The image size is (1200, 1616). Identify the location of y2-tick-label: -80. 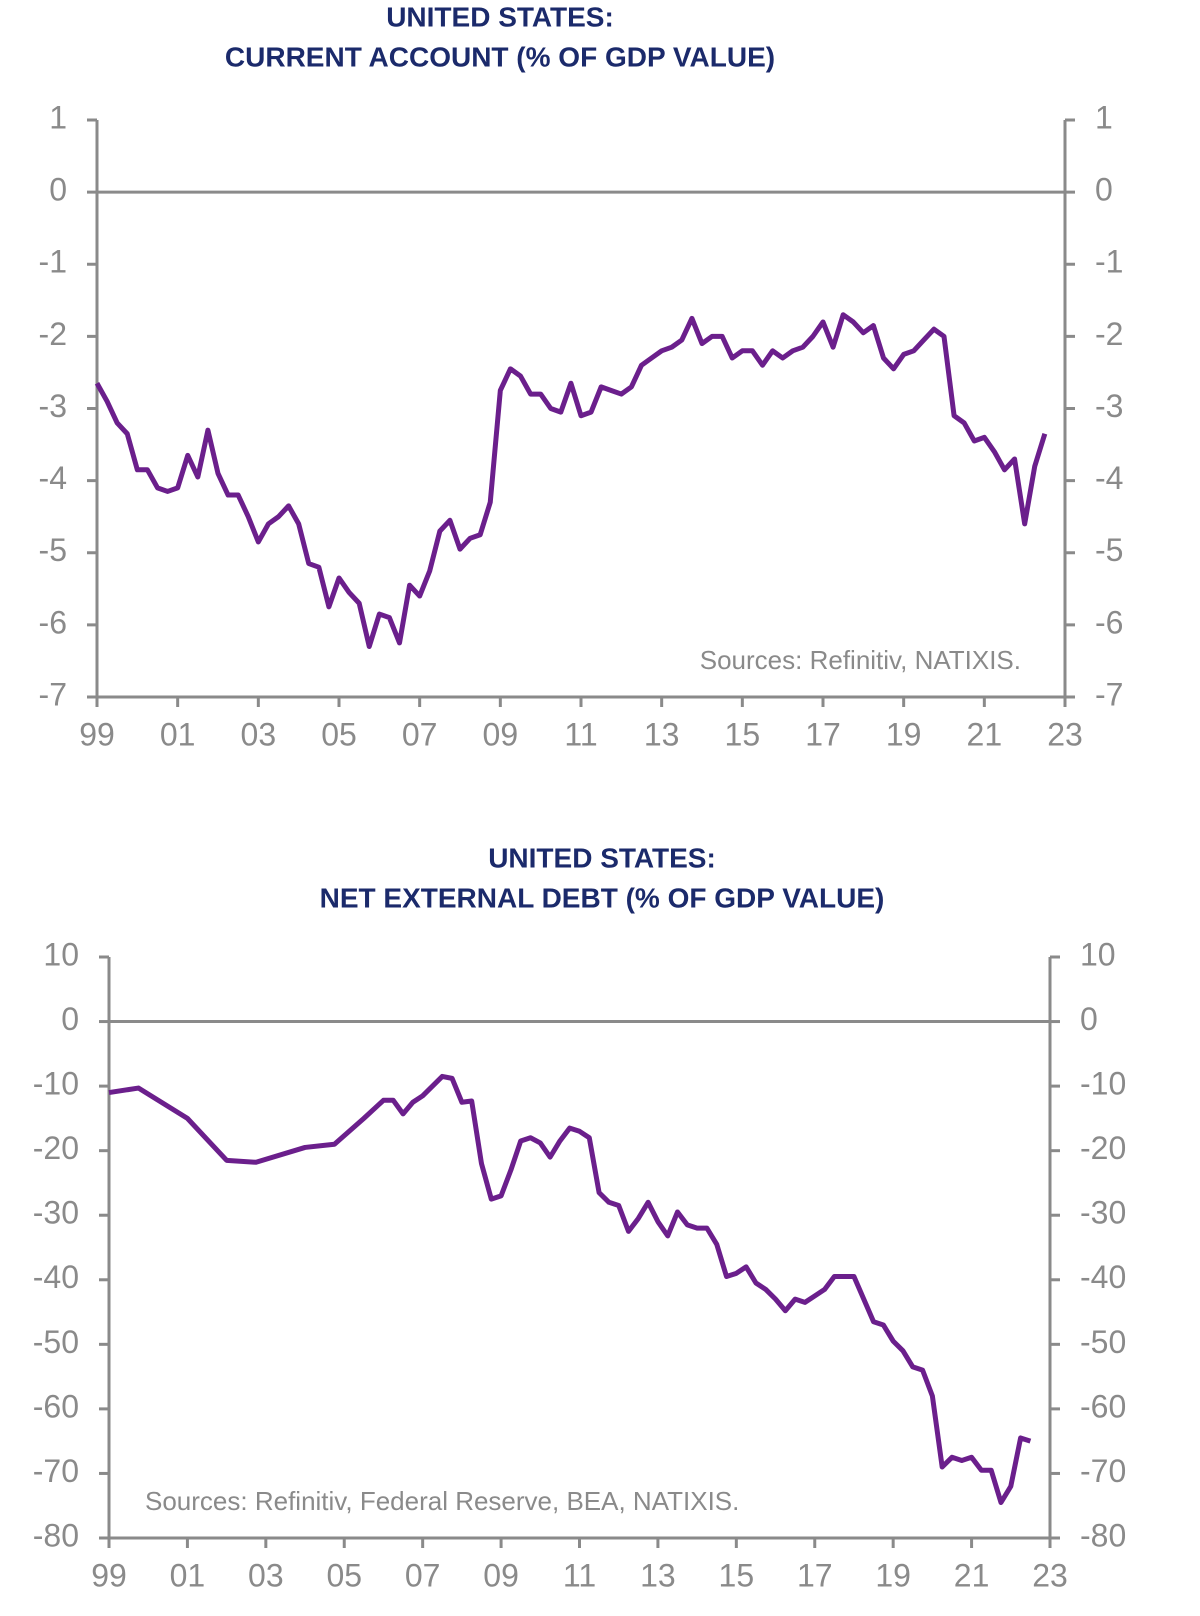
(1103, 1535).